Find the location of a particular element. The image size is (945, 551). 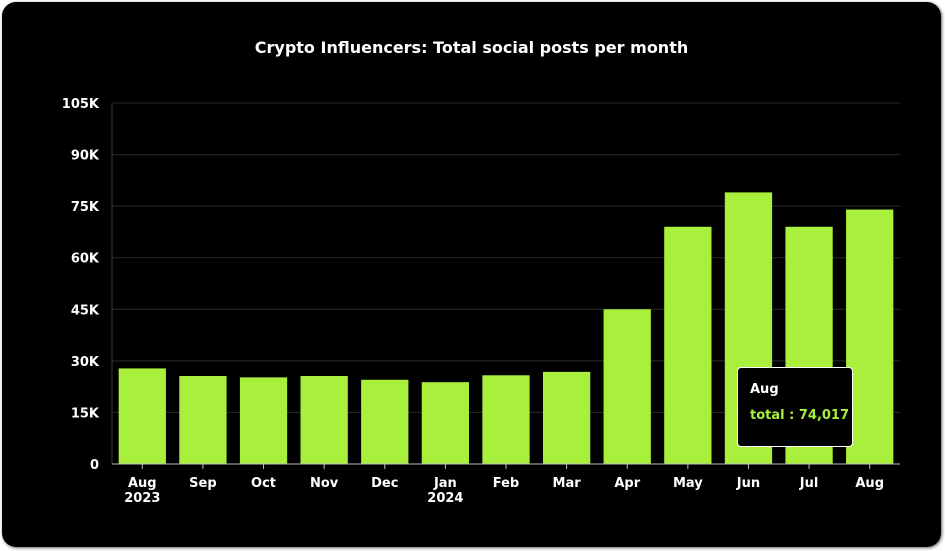

tooltip-value: 74,017 is located at coordinates (824, 415).